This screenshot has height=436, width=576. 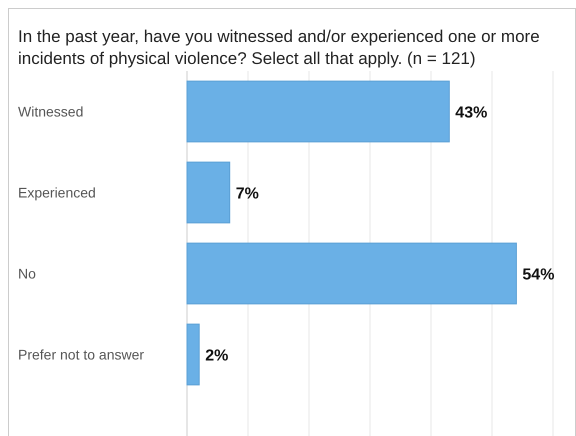 What do you see at coordinates (27, 274) in the screenshot?
I see `y-tick-label: No` at bounding box center [27, 274].